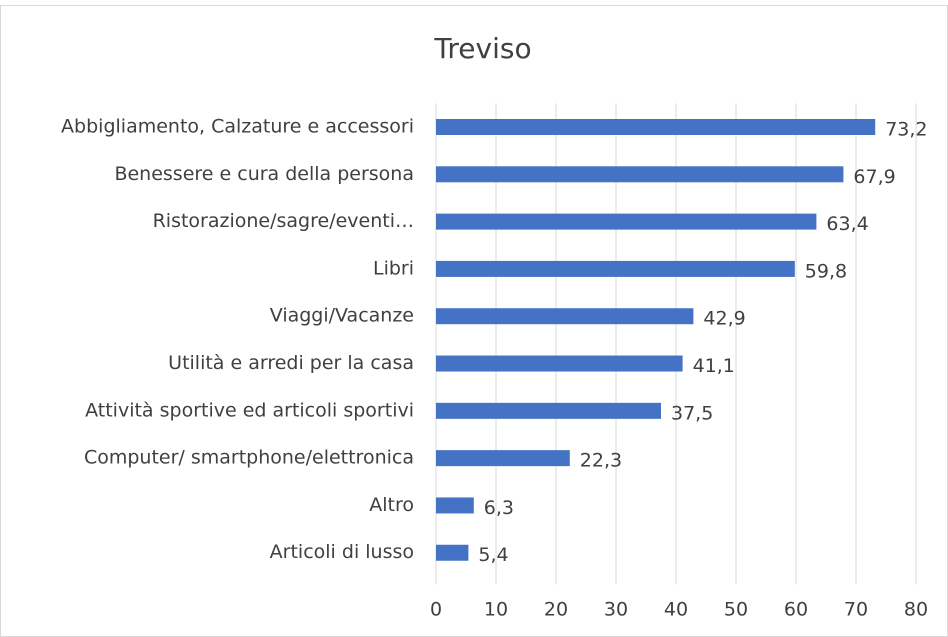 The width and height of the screenshot is (948, 637). Describe the element at coordinates (493, 555) in the screenshot. I see `data-label: 5,4` at that location.